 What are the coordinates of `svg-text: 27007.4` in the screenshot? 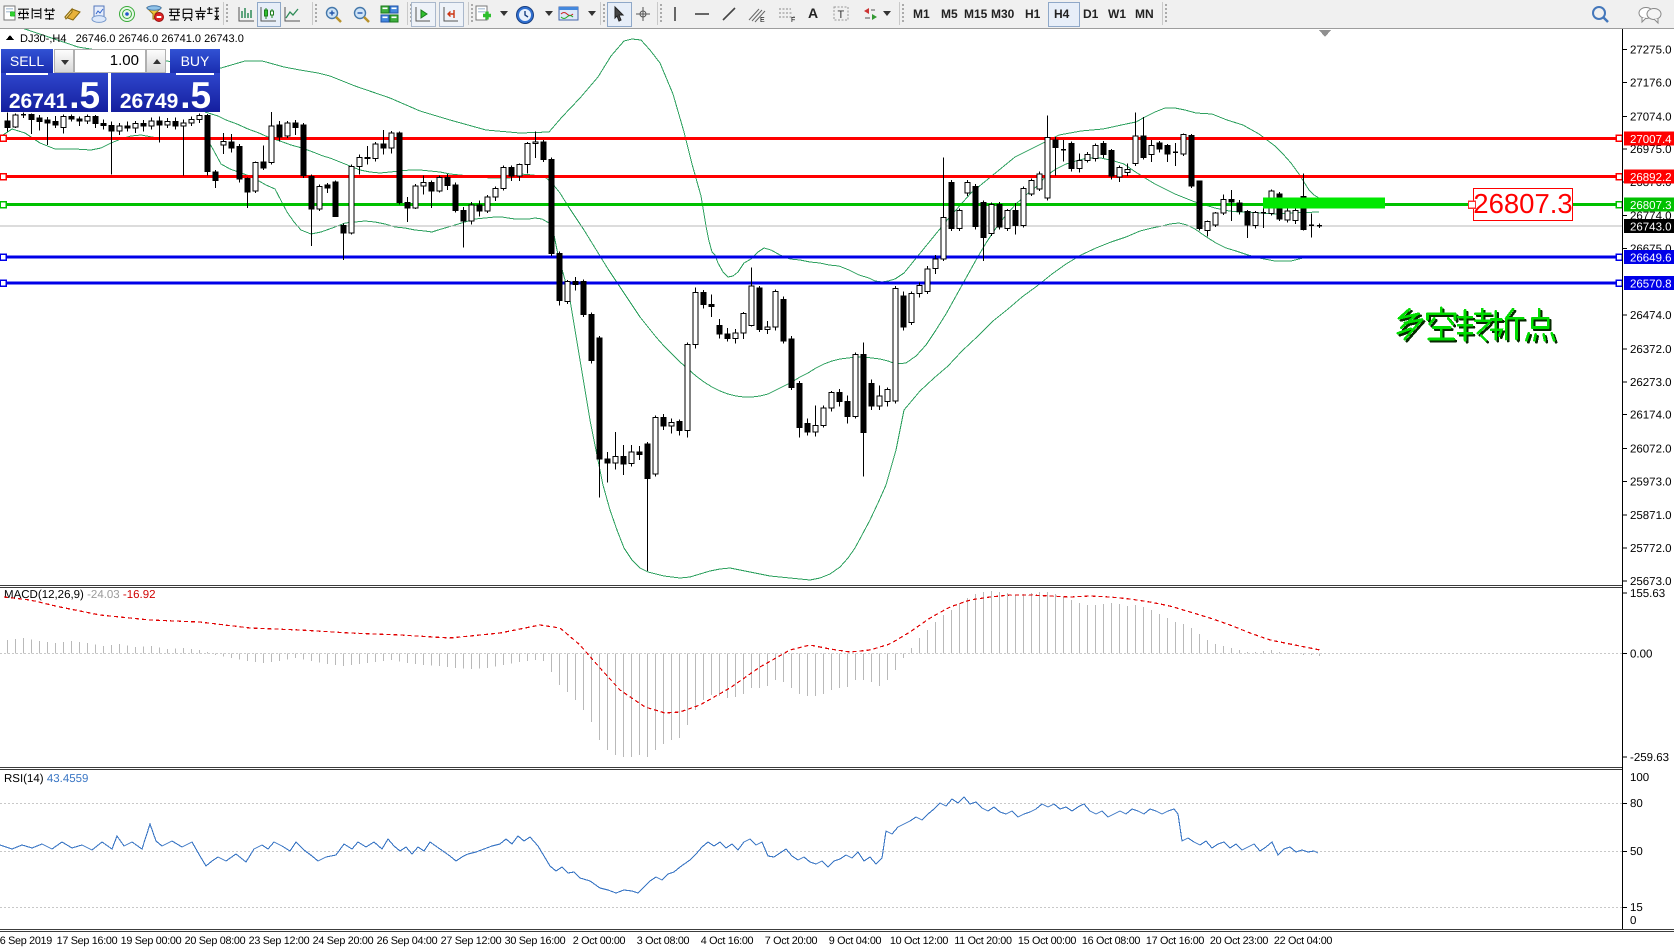 It's located at (1651, 140).